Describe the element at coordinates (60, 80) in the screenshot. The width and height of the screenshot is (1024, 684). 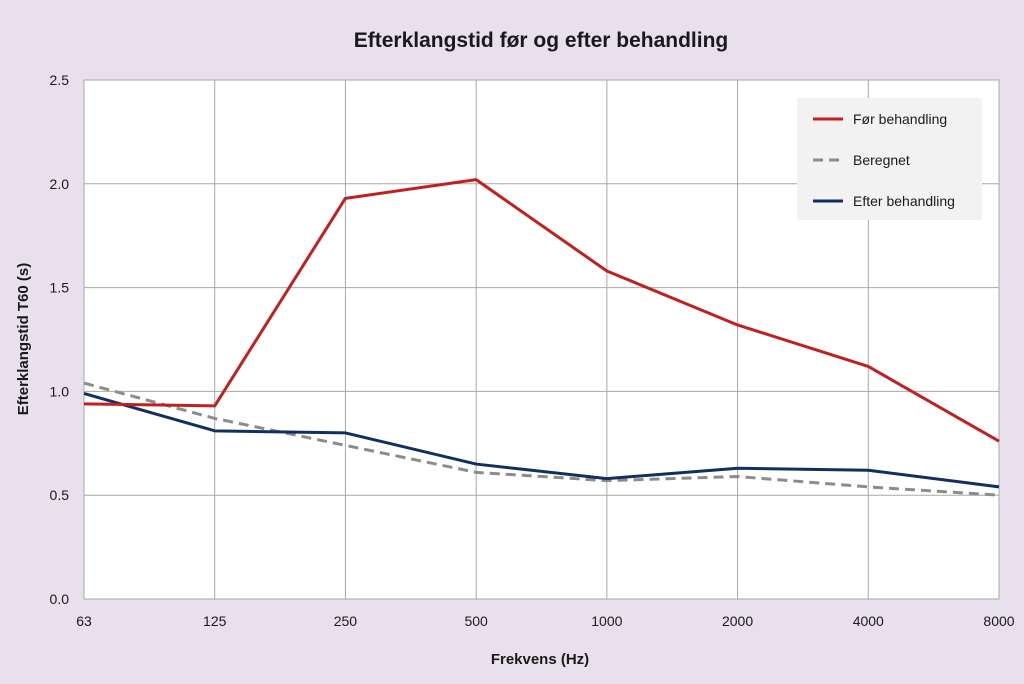
I see `y-tick-label: 2.5` at that location.